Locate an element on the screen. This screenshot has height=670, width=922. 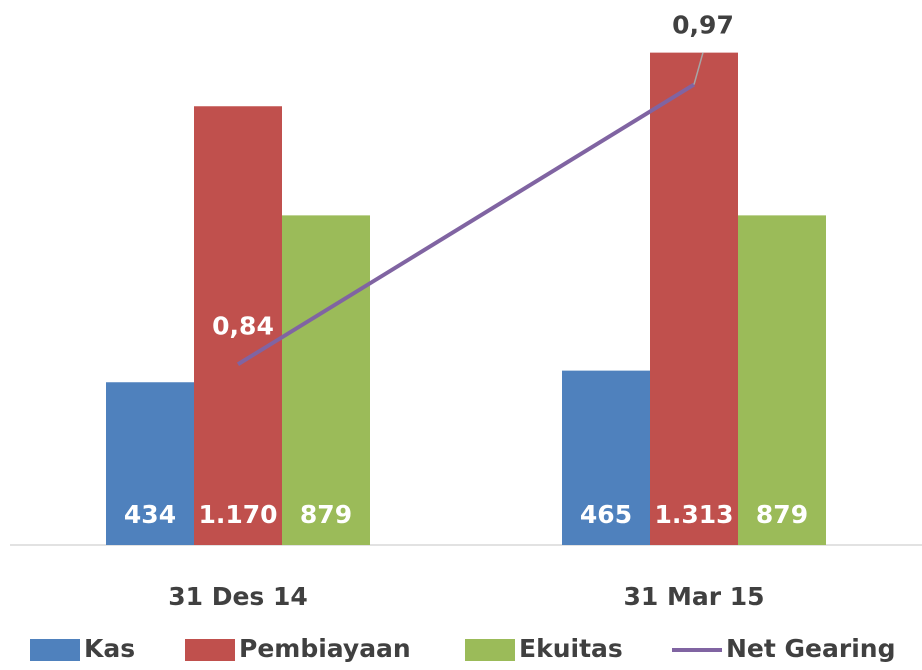
x-tick-label: 31 Mar 15 is located at coordinates (693, 596).